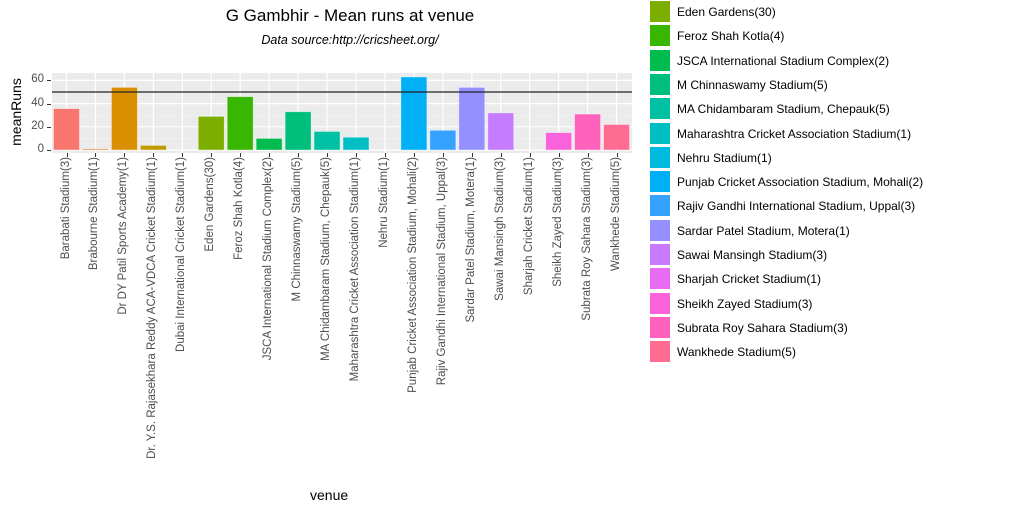  I want to click on x-tick-label: M Chinnaswamy Stadium(5), so click(297, 229).